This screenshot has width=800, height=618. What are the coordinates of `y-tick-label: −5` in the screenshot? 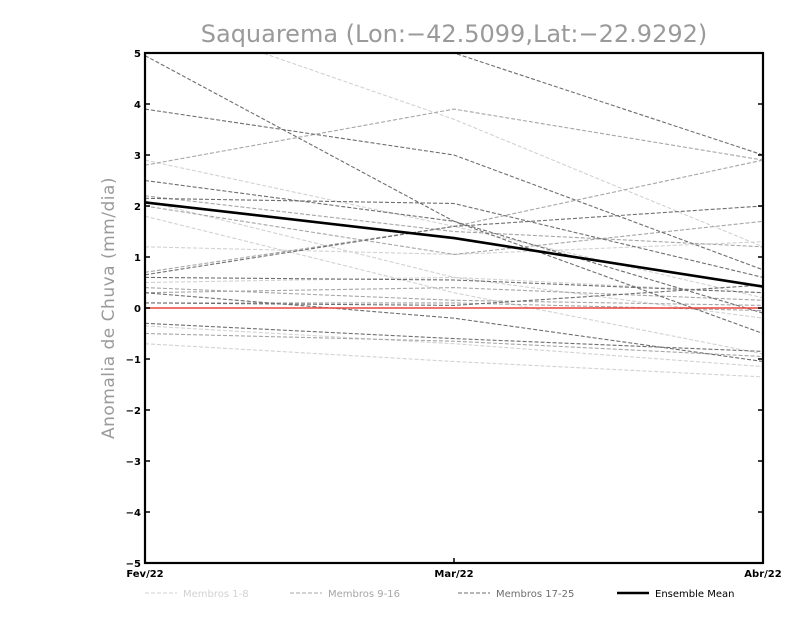 It's located at (133, 564).